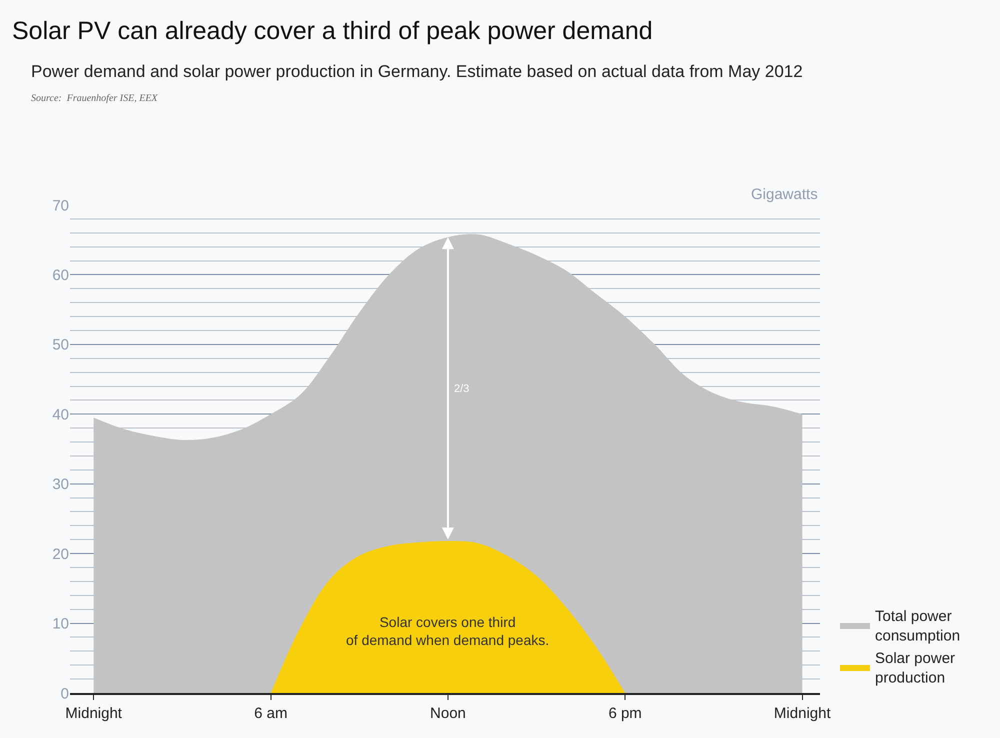  I want to click on y-tick-label: 60, so click(60, 275).